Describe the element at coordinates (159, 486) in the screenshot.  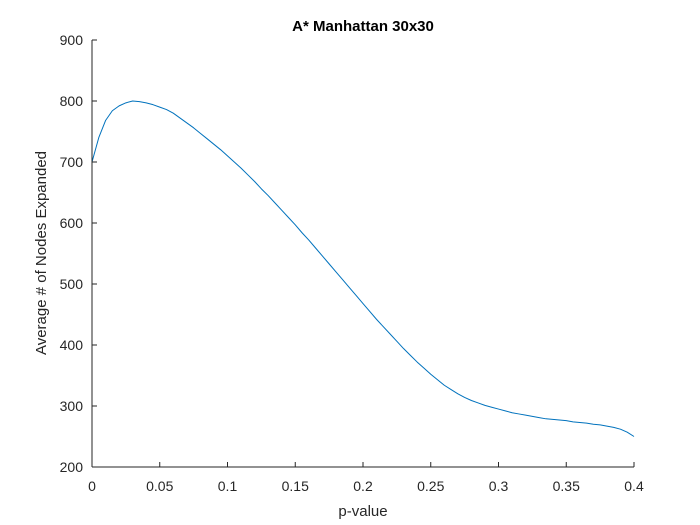
I see `x-tick-label: 0.05` at that location.